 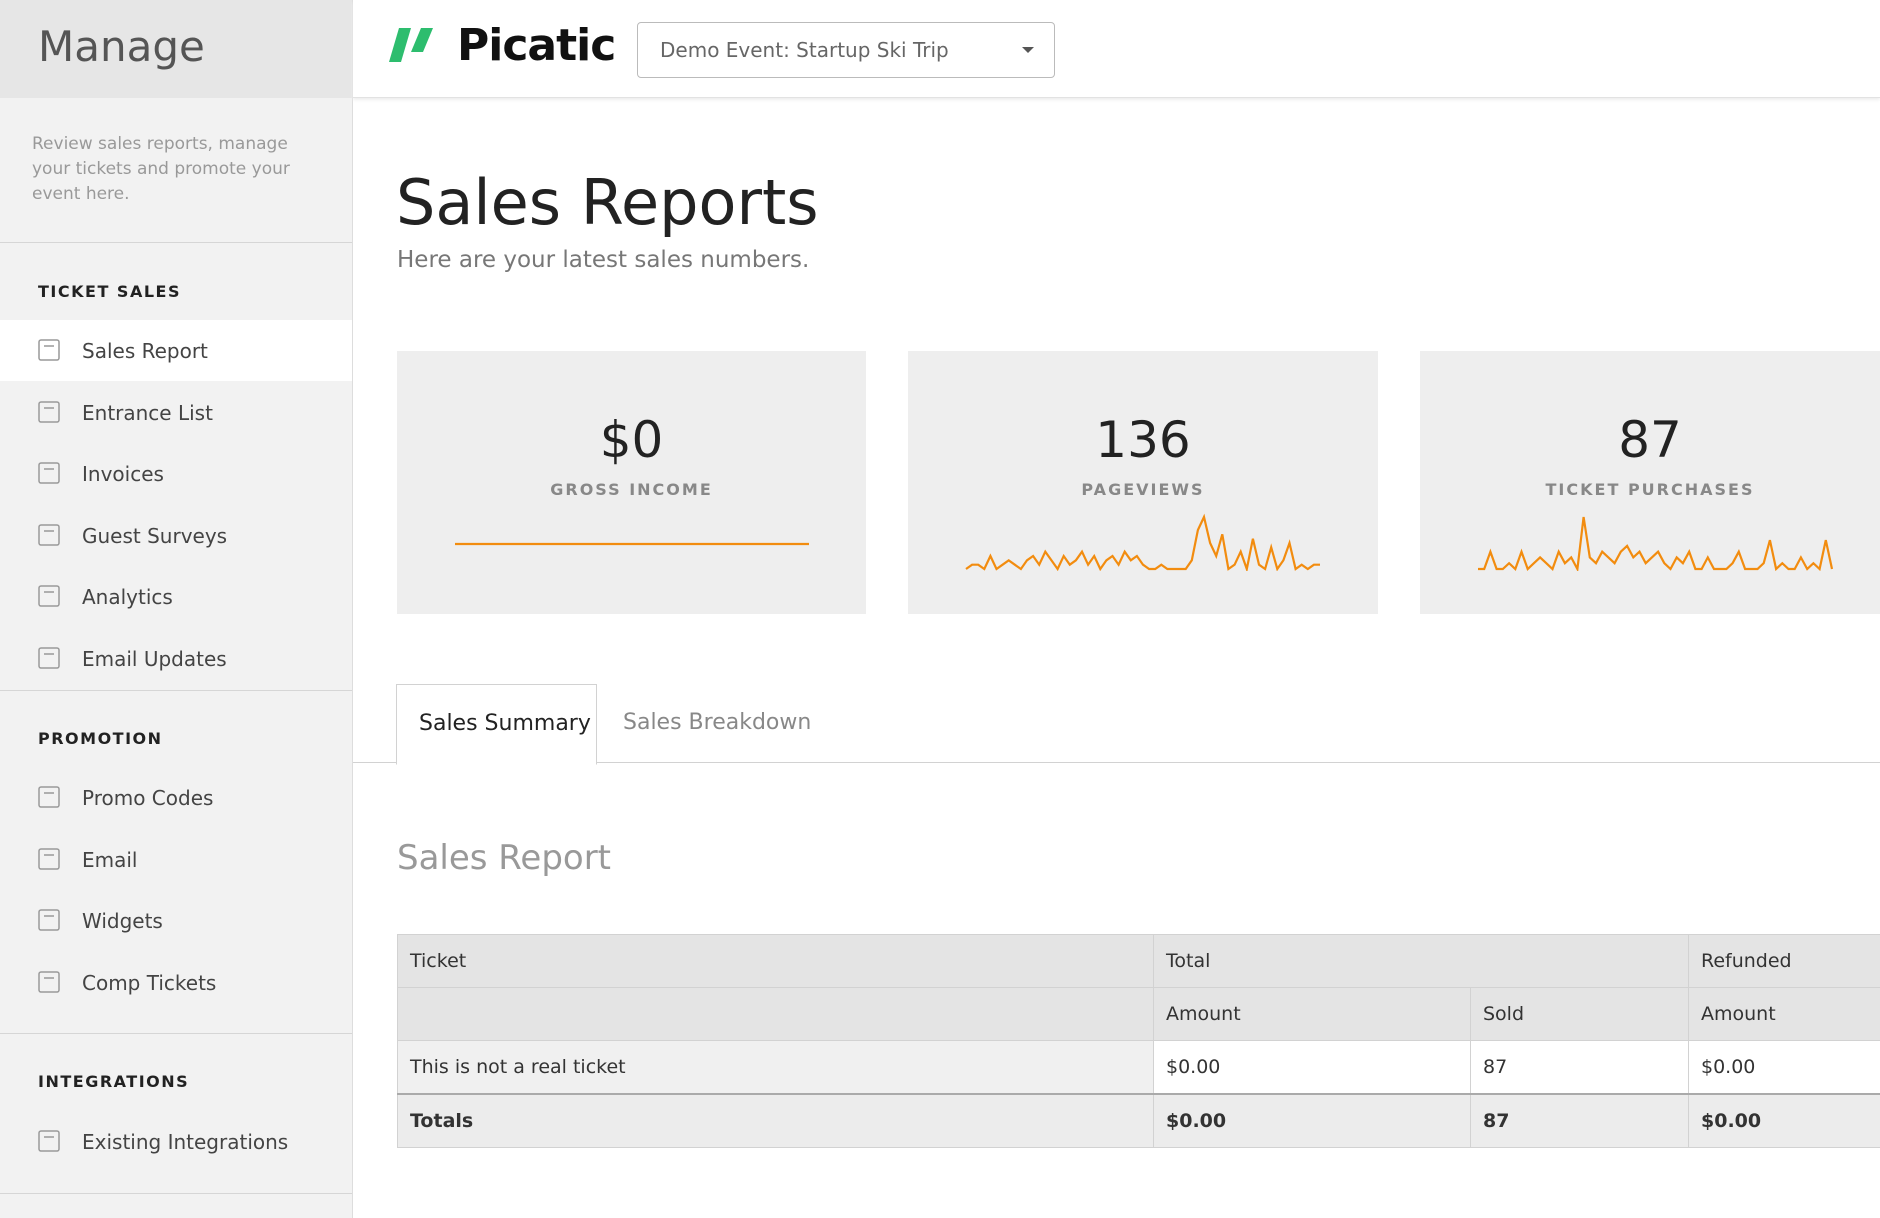 What do you see at coordinates (717, 722) in the screenshot?
I see `tab-label: Sales Breakdown` at bounding box center [717, 722].